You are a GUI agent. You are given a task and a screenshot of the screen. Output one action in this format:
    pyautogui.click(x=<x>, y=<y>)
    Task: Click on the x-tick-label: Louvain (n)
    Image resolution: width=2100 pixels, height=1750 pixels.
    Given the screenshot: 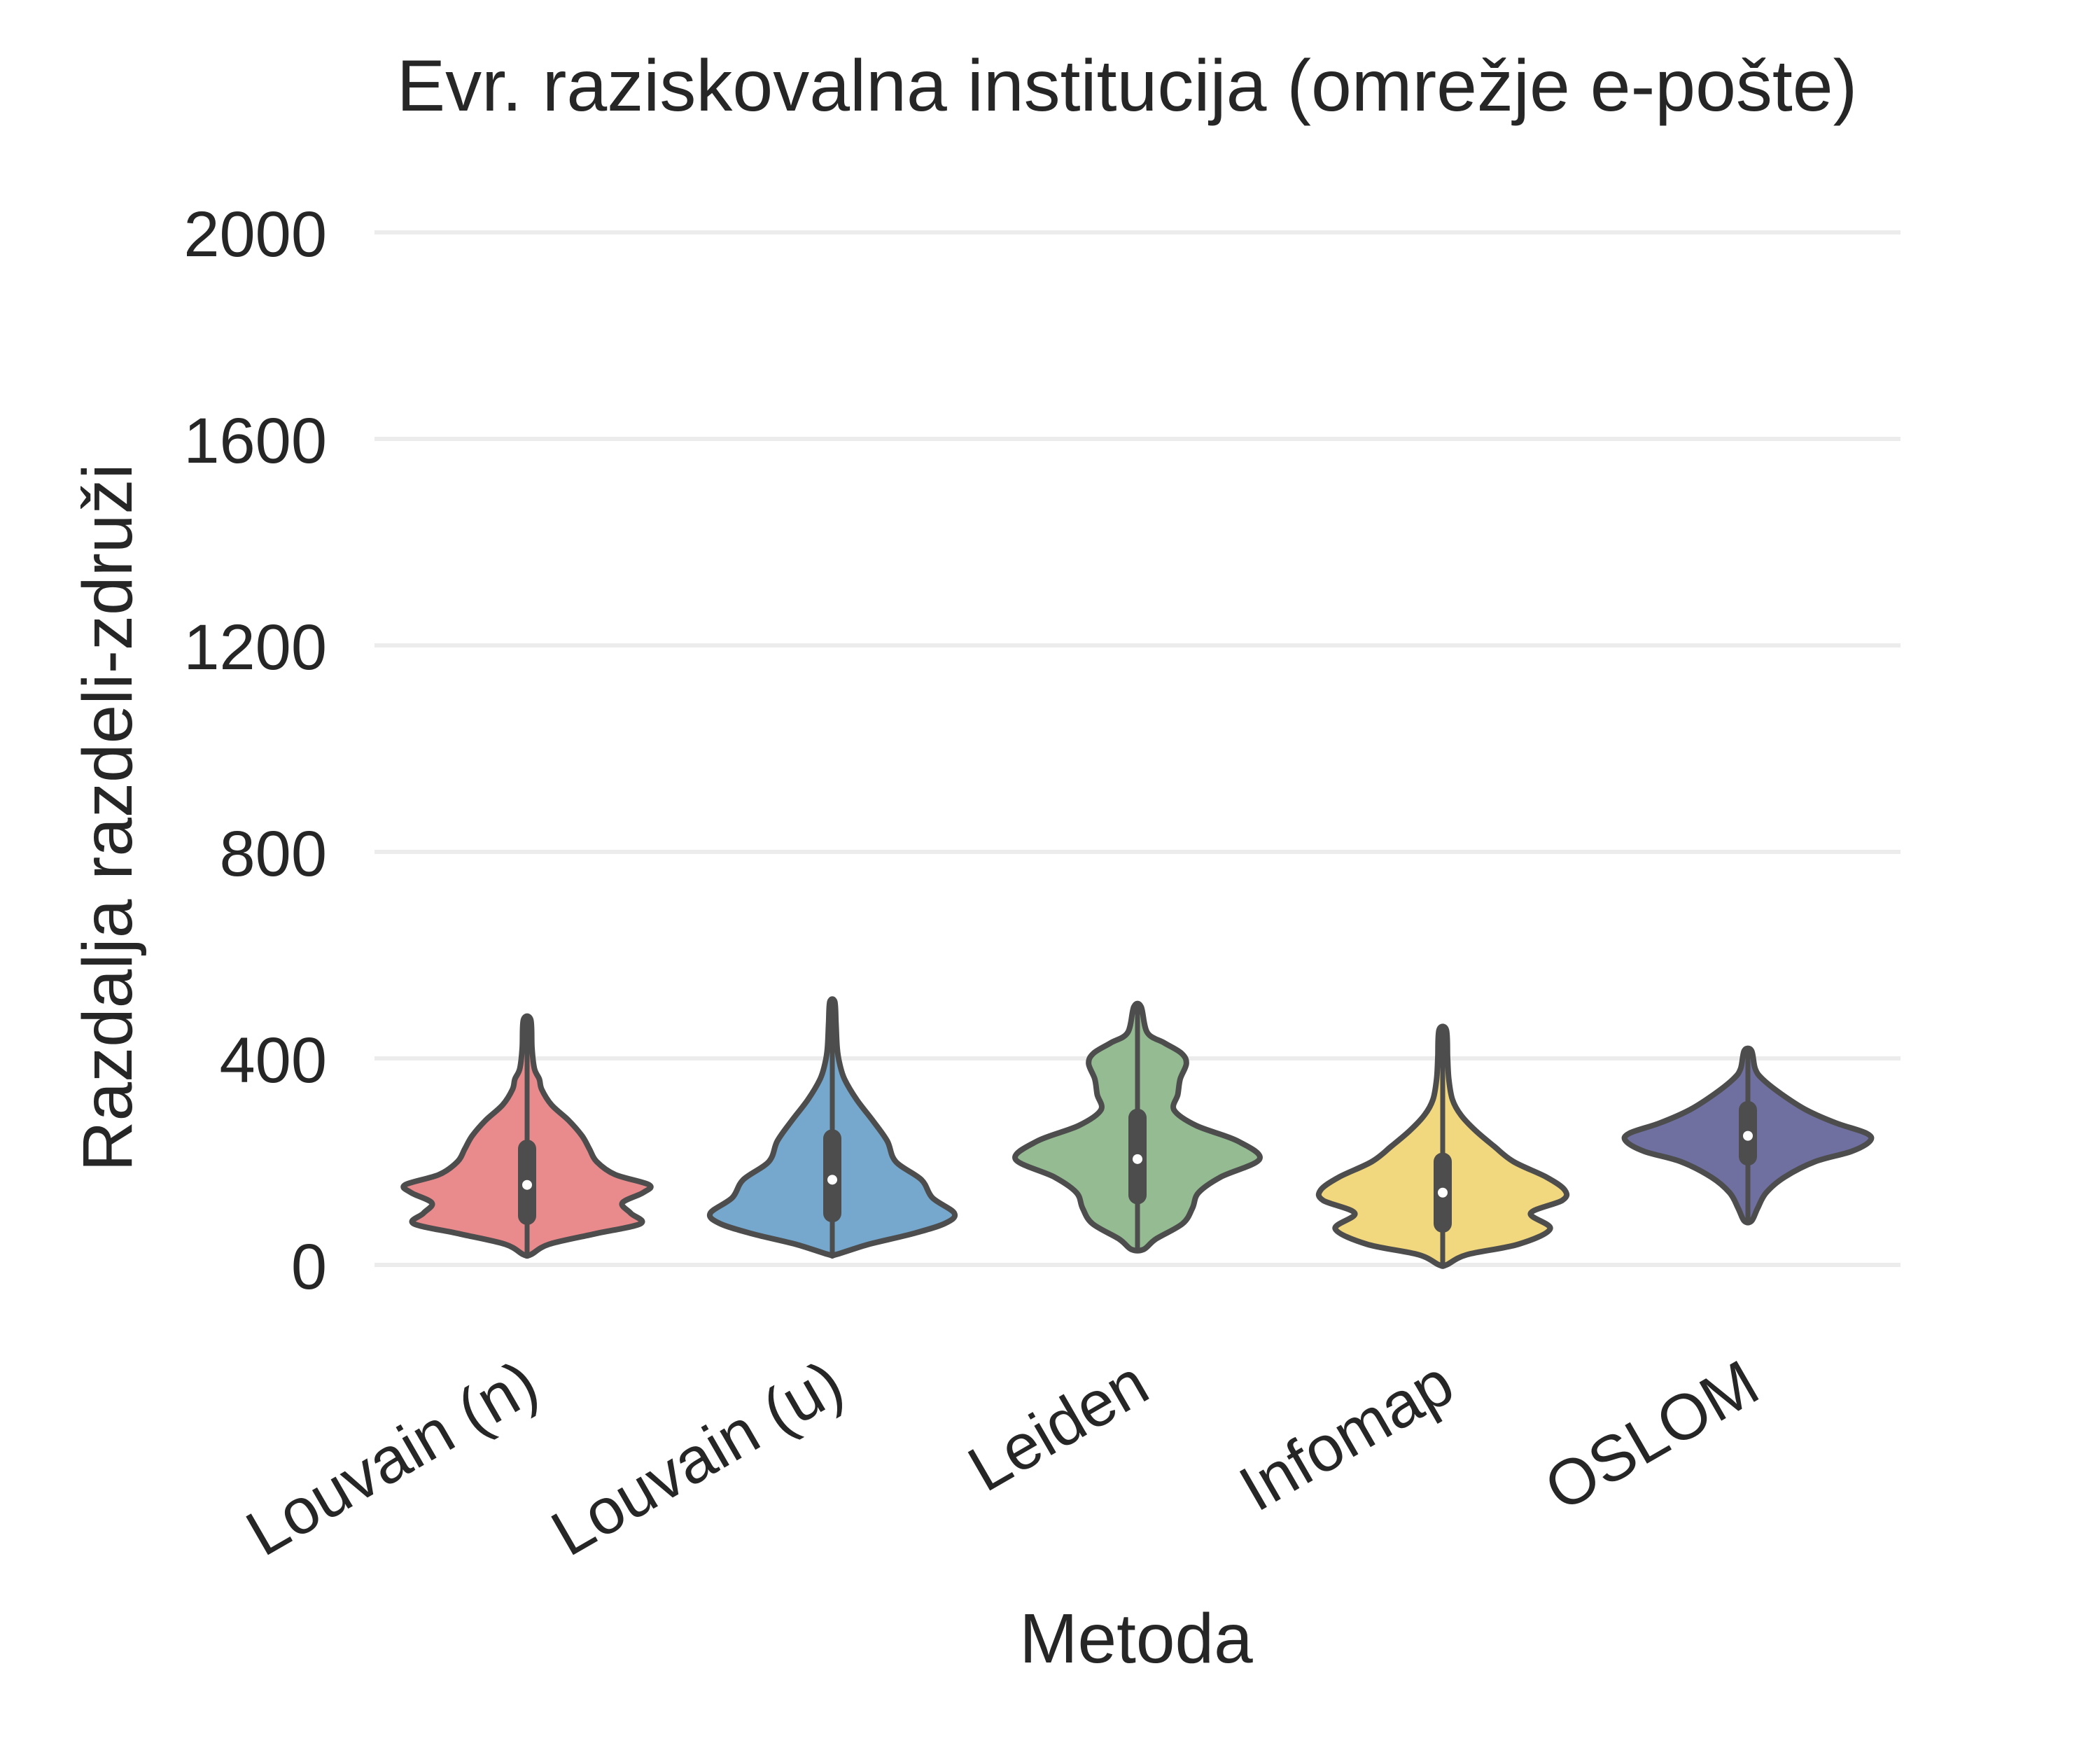 What is the action you would take?
    pyautogui.click(x=392, y=1458)
    